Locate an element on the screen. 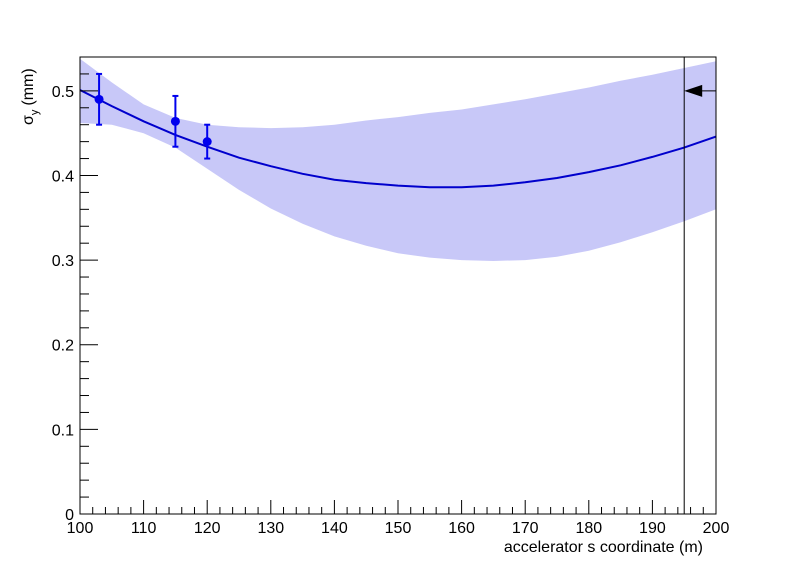  marker-arrow-head is located at coordinates (693, 90).